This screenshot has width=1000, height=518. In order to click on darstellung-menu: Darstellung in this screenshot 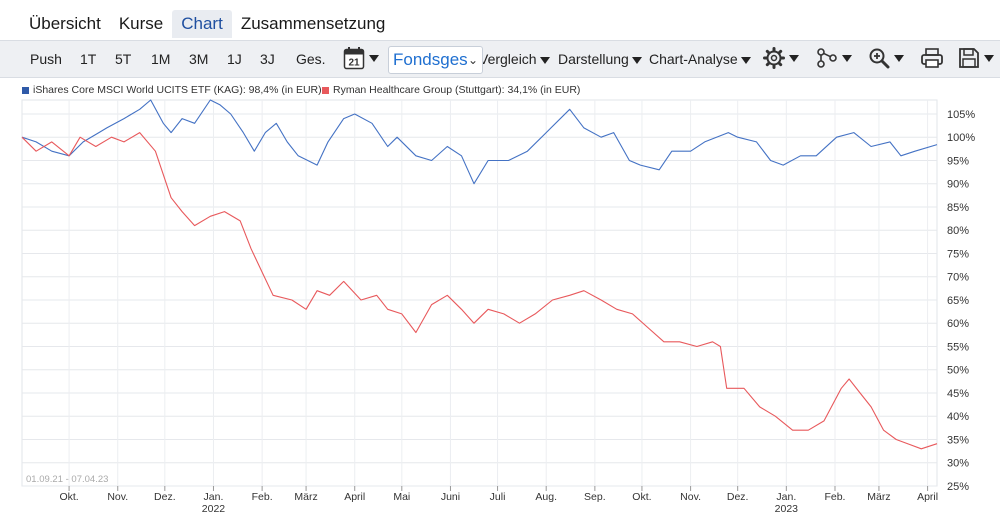, I will do `click(600, 59)`.